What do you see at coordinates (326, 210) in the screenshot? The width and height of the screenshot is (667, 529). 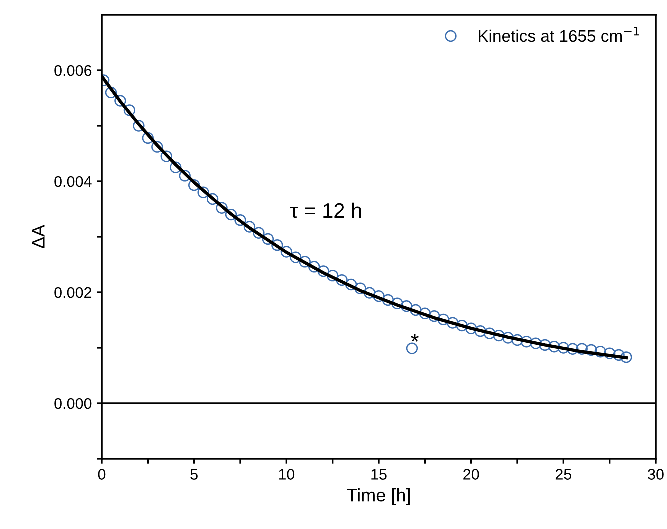 I see `annotation: τ = 12 h` at bounding box center [326, 210].